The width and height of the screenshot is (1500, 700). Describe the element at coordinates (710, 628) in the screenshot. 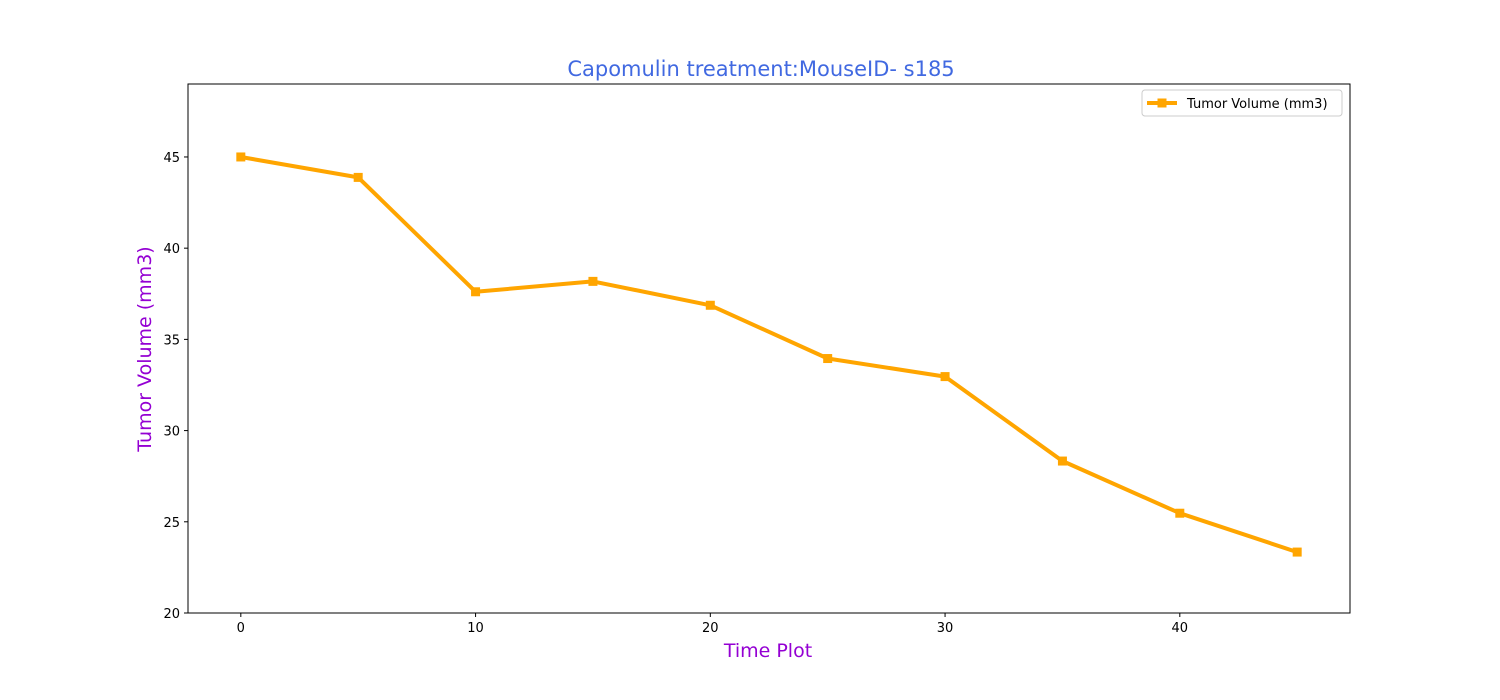

I see `x-tick-label: 20` at that location.